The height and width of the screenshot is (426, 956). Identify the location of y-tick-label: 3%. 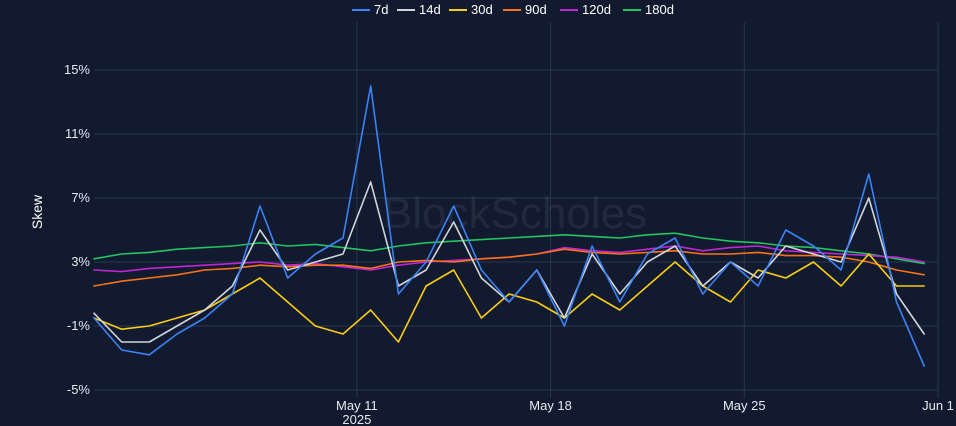
(80, 261).